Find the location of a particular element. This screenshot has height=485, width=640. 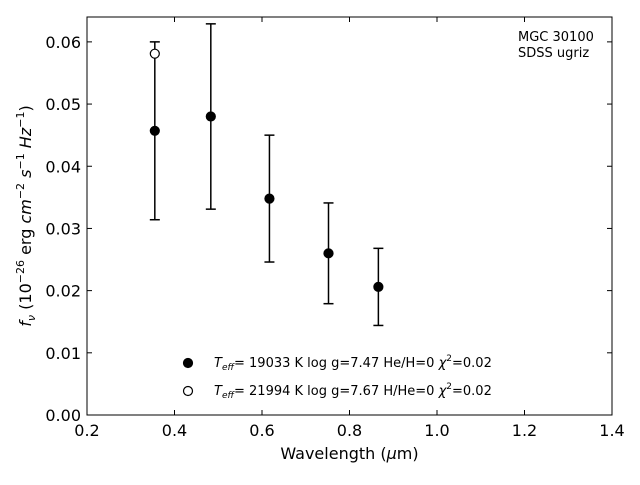

x-tick-label-2: 0.6 is located at coordinates (261, 430).